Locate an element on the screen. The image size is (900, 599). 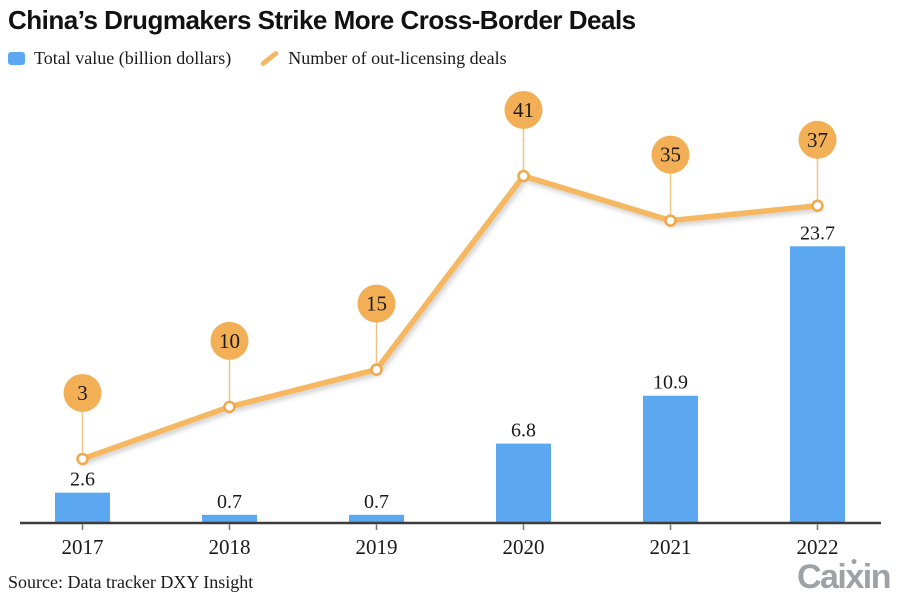
x-axis-label-2018: 2018 is located at coordinates (230, 547).